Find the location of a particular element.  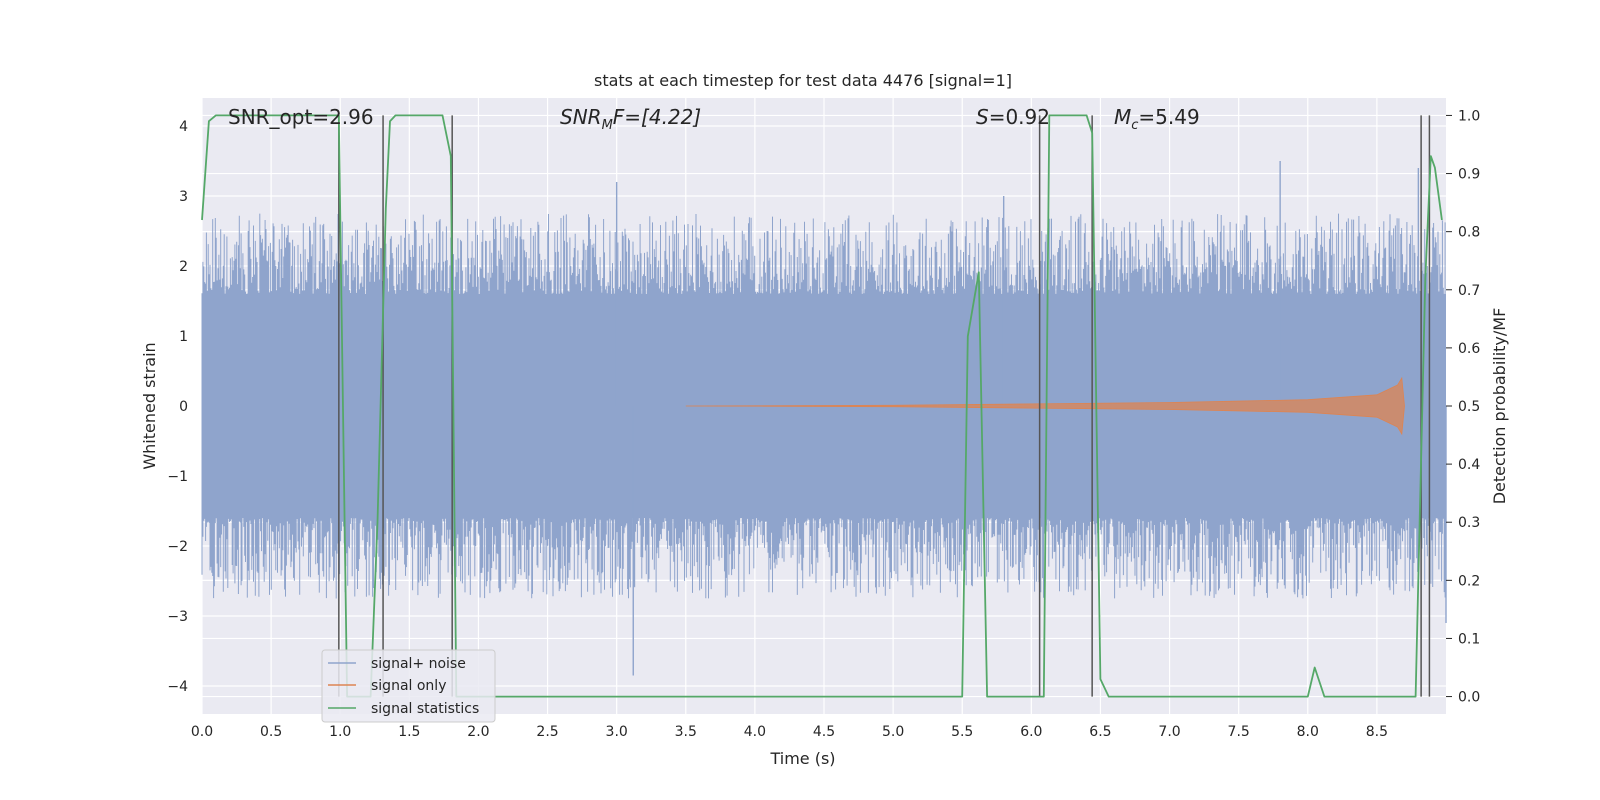

legend-label-signal-only: signal only is located at coordinates (408, 686).